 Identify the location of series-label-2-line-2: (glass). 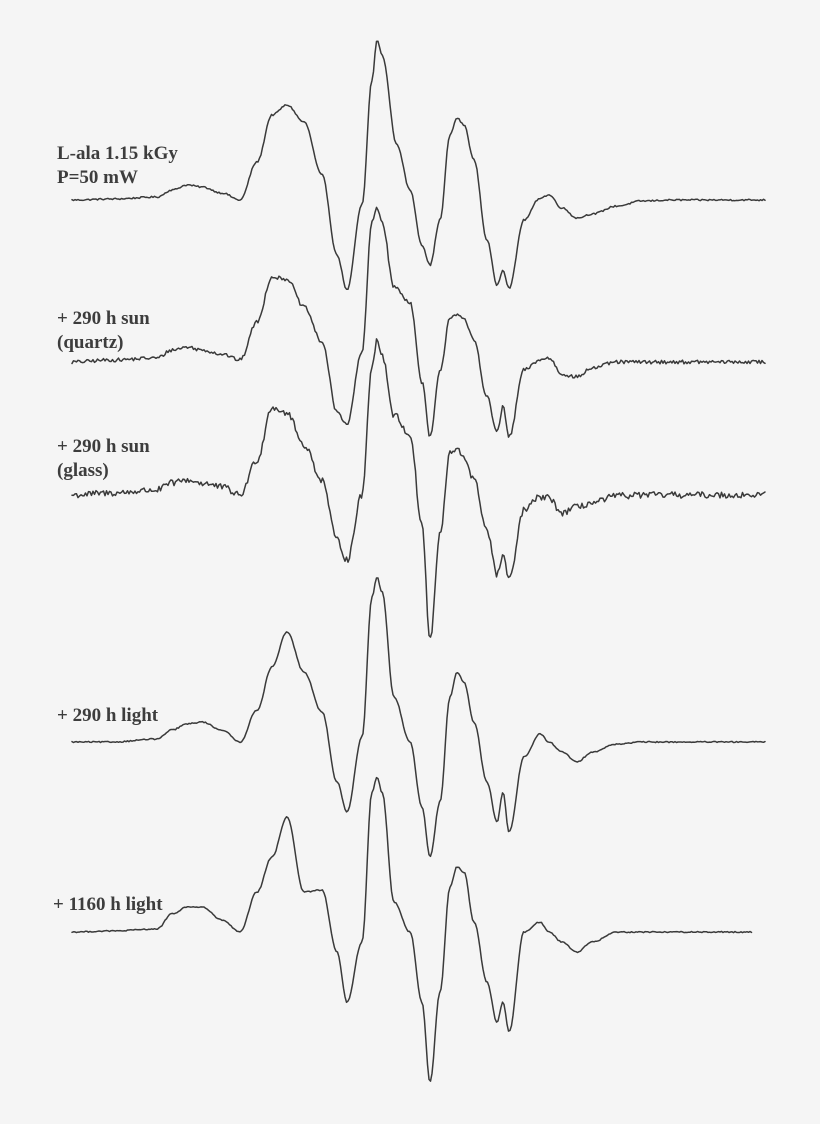
(83, 470).